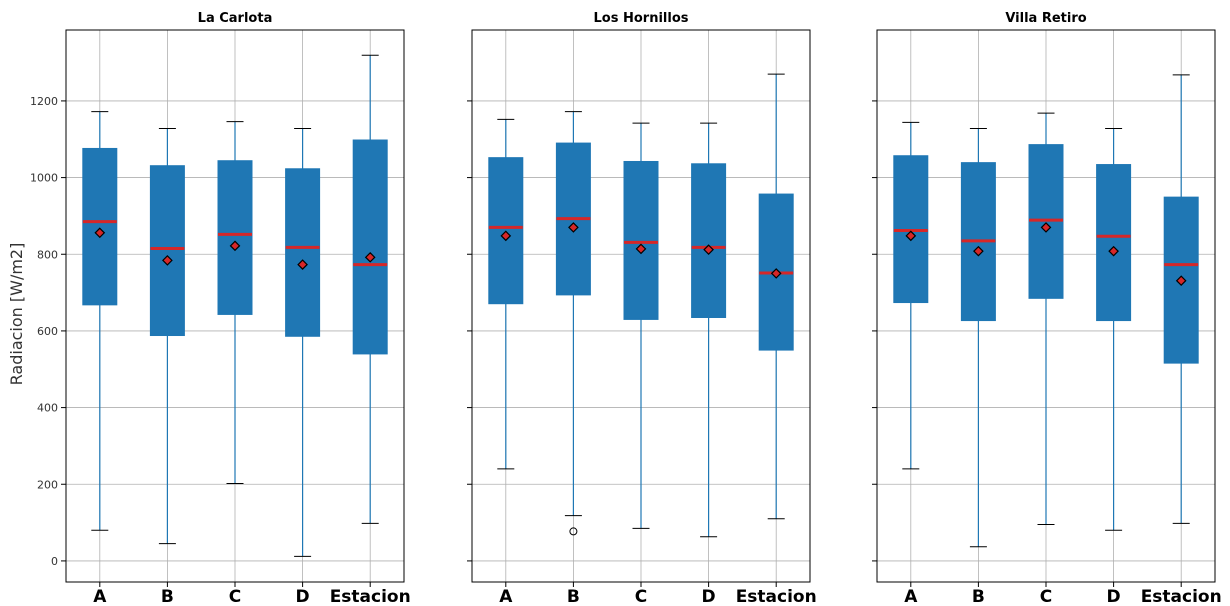 Image resolution: width=1230 pixels, height=606 pixels. What do you see at coordinates (44, 178) in the screenshot?
I see `y-tick-label: 1000` at bounding box center [44, 178].